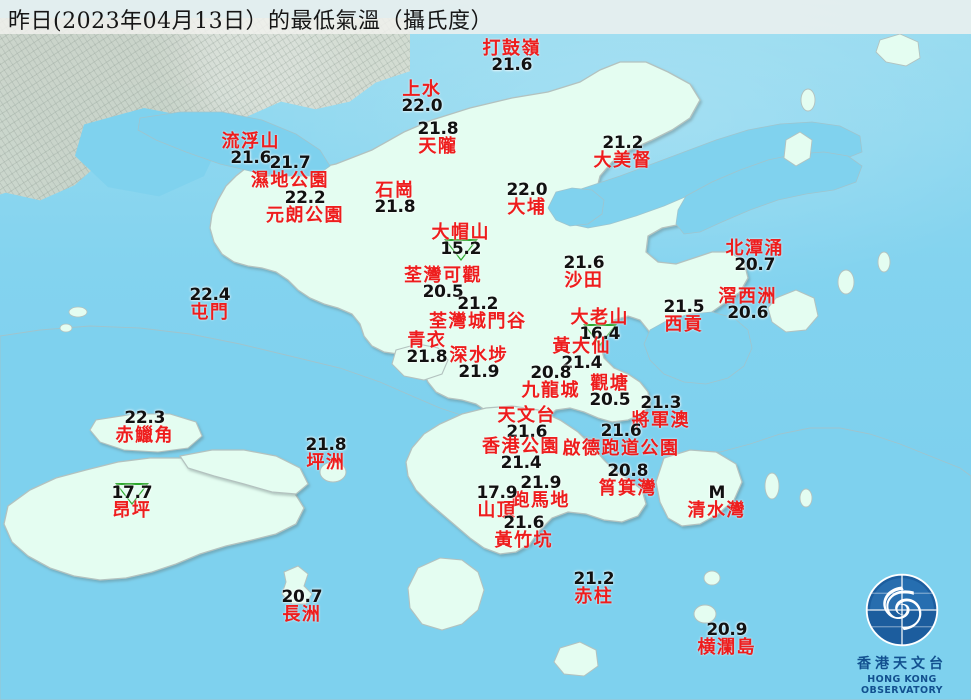 The image size is (971, 700). Describe the element at coordinates (584, 281) in the screenshot. I see `station-name: 沙田` at that location.